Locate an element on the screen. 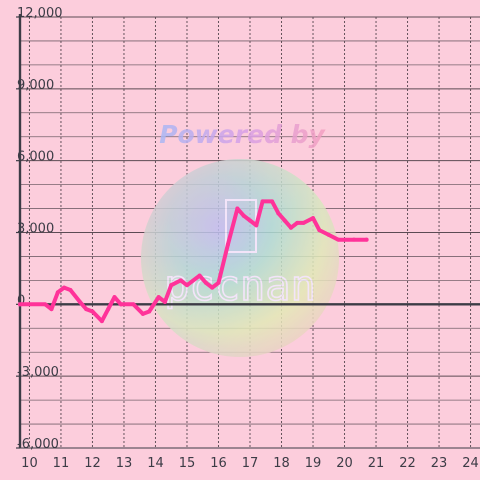 The width and height of the screenshot is (480, 480). x-tick-label: 19 is located at coordinates (313, 463).